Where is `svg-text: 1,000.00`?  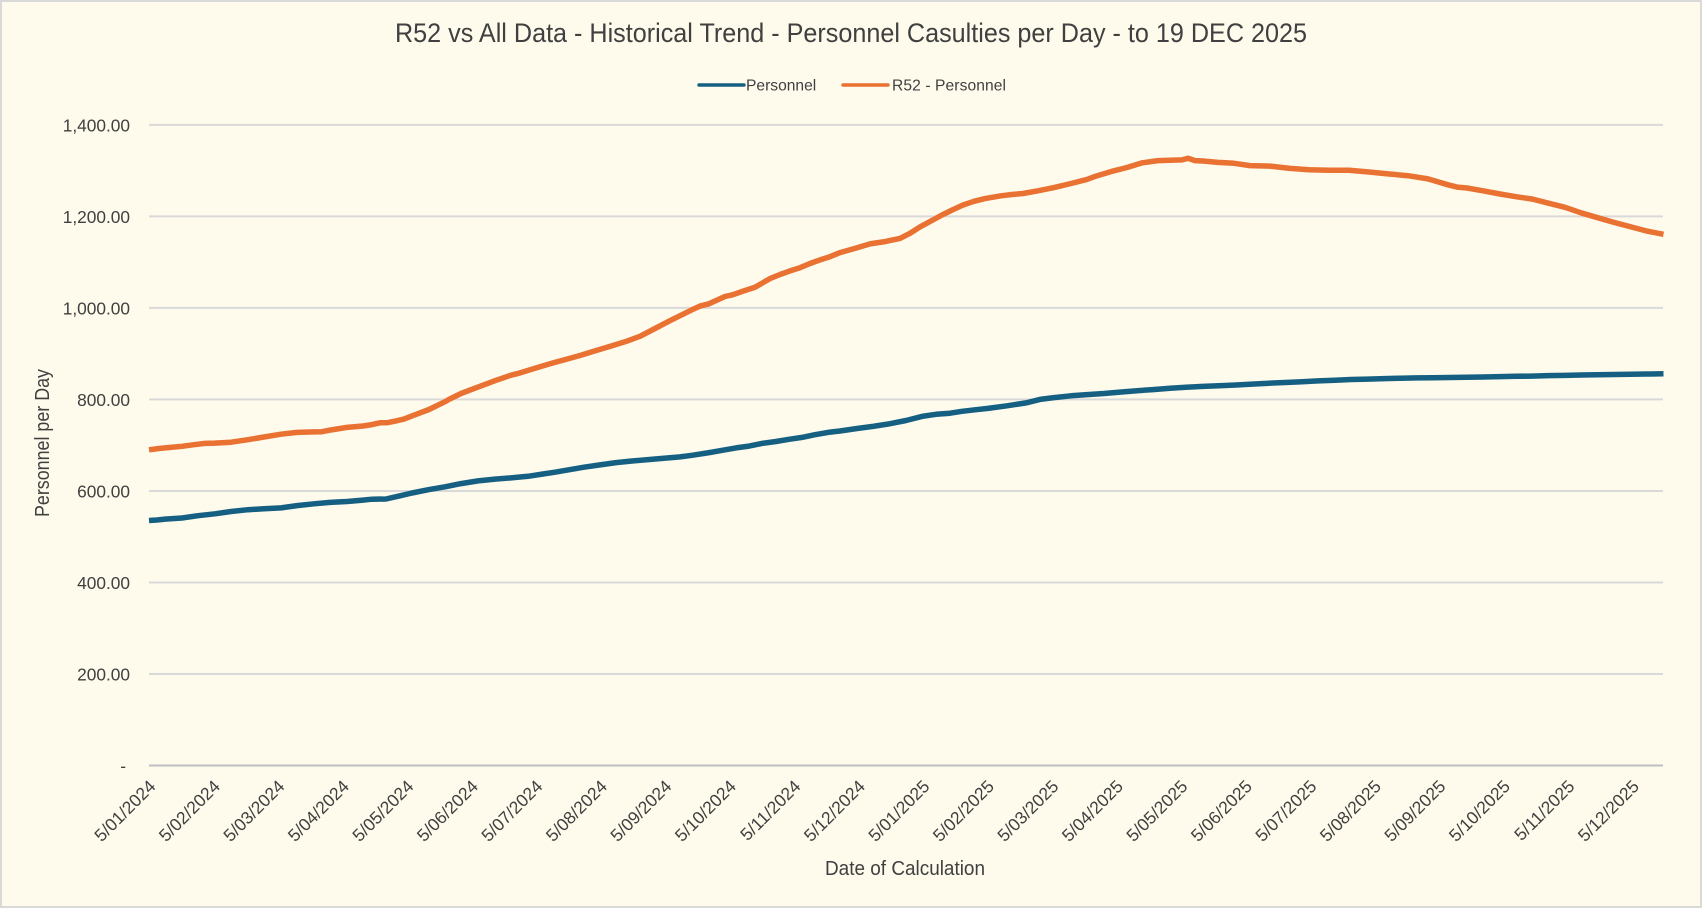
svg-text: 1,000.00 is located at coordinates (96, 309).